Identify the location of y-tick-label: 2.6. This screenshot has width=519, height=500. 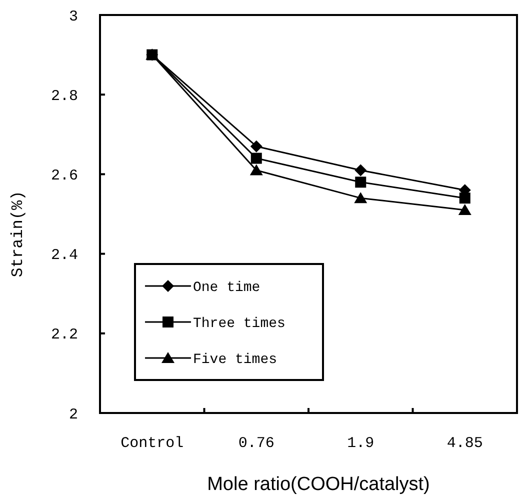
(64, 175).